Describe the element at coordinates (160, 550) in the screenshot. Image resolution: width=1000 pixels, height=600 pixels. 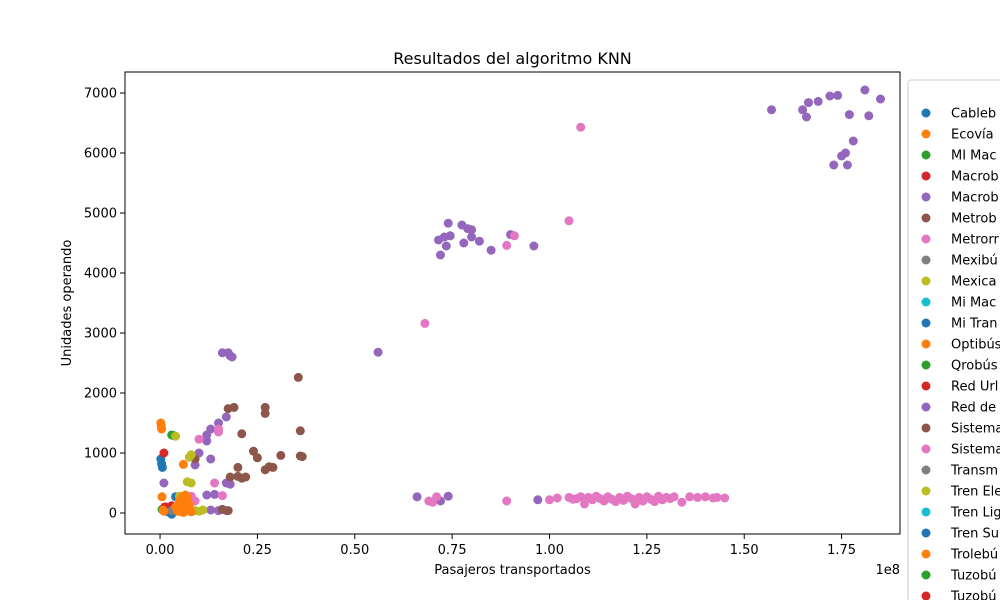
I see `x-tick-label: 0.00` at that location.